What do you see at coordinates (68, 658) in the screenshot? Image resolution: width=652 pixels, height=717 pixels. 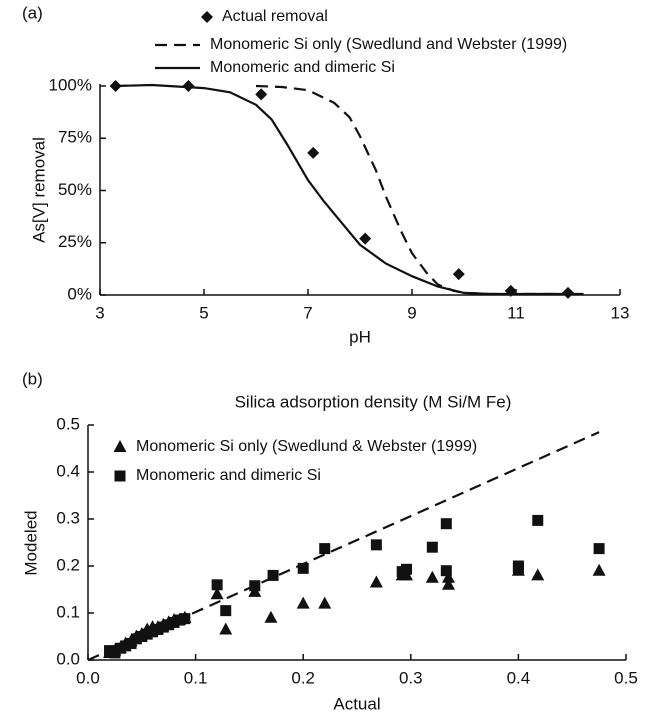 I see `y-tick-label: 0.0` at bounding box center [68, 658].